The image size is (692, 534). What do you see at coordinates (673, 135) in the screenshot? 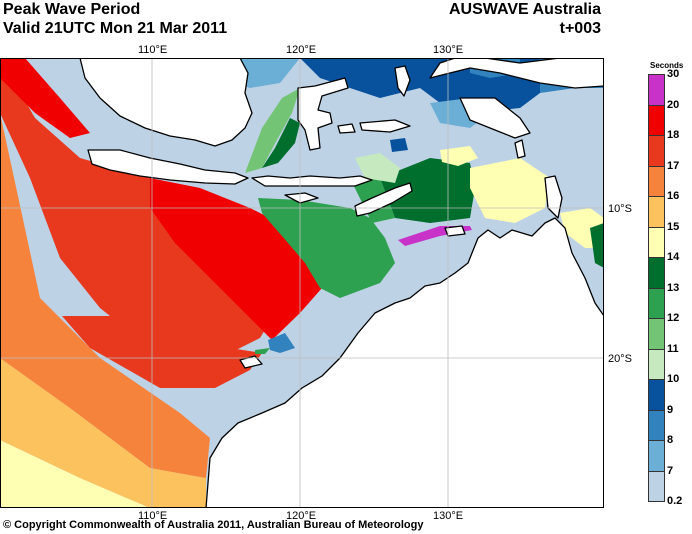
I see `legend-label: 18` at bounding box center [673, 135].